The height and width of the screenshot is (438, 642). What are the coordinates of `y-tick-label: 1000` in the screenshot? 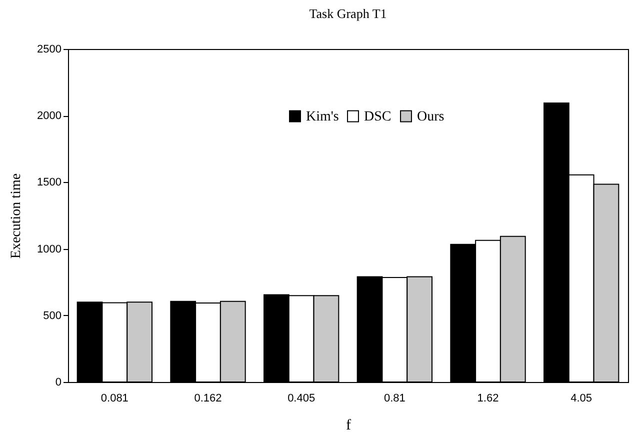 It's located at (49, 249).